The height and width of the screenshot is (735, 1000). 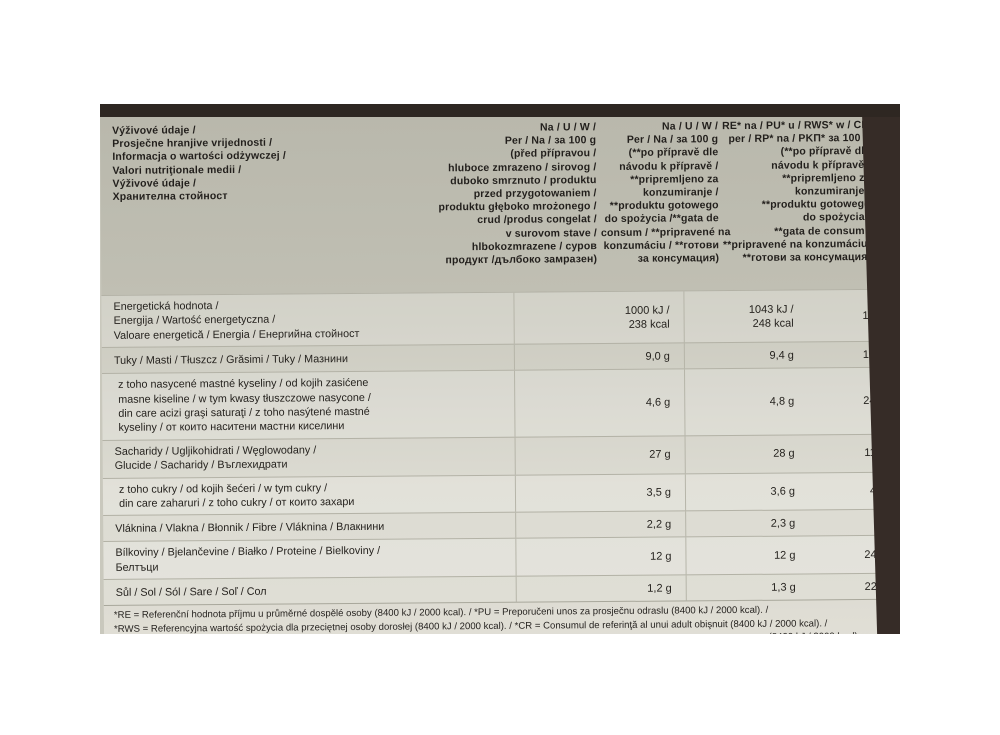 What do you see at coordinates (747, 555) in the screenshot?
I see `value-prepared: 12 g` at bounding box center [747, 555].